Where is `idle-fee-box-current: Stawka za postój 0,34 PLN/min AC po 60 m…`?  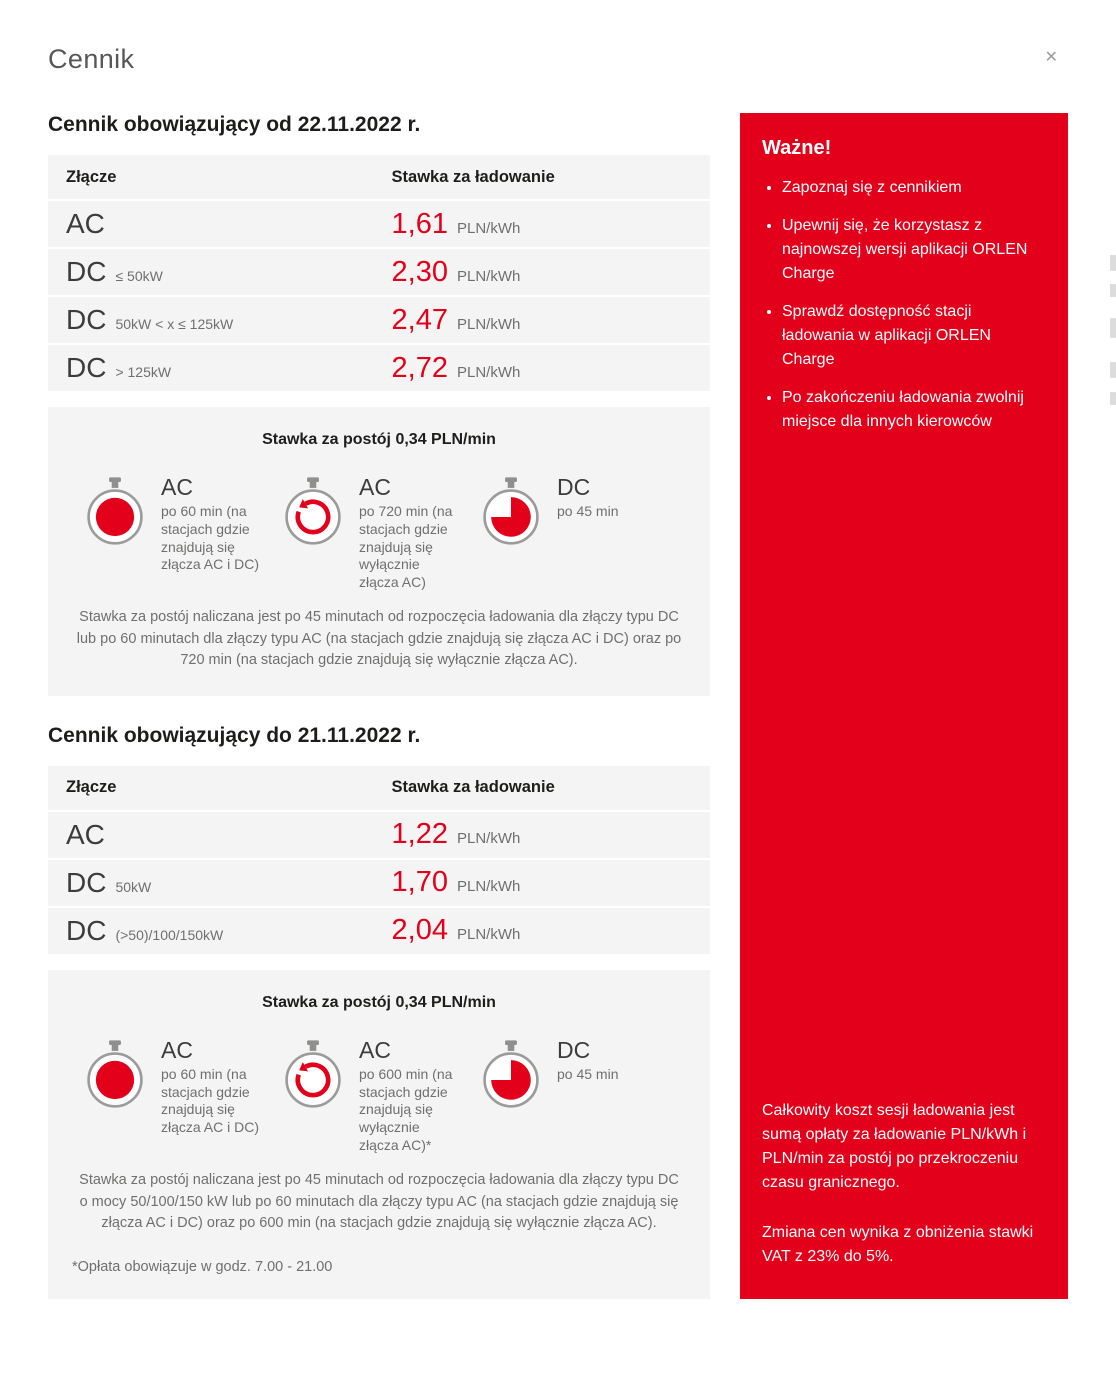 idle-fee-box-current: Stawka za postój 0,34 PLN/min AC po 60 m… is located at coordinates (379, 551).